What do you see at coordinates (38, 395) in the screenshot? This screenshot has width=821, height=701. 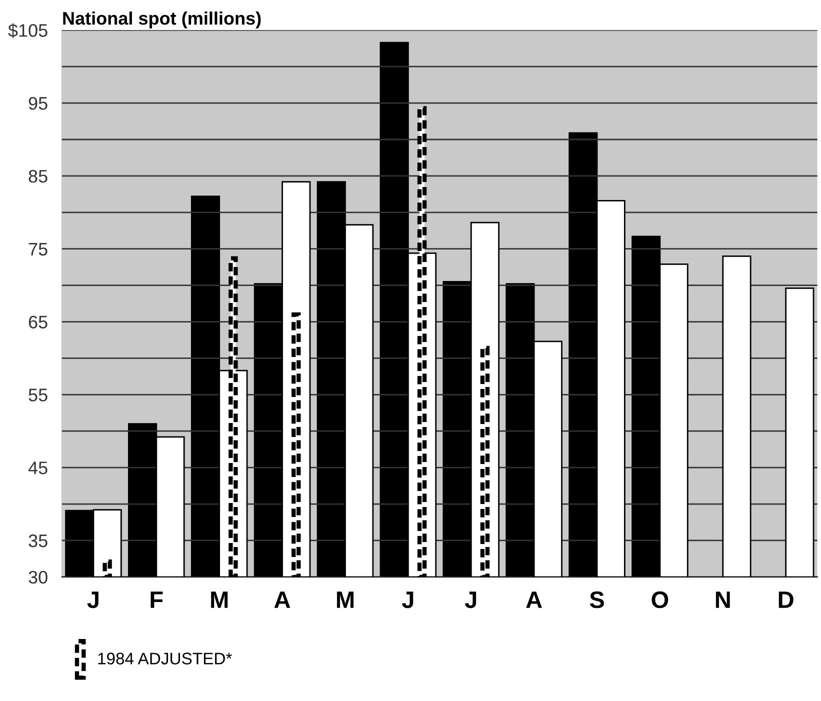 I see `y-tick-label: 55` at bounding box center [38, 395].